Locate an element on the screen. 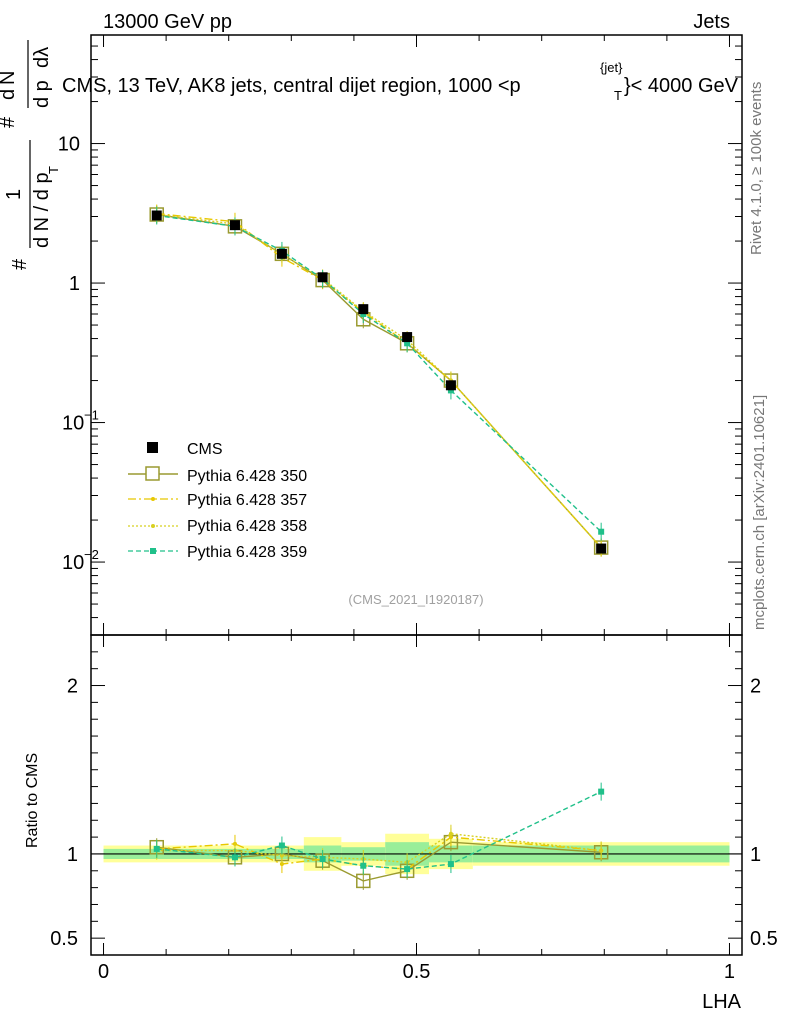  legend-entry-357: Pythia 6.428 357 is located at coordinates (217, 500).